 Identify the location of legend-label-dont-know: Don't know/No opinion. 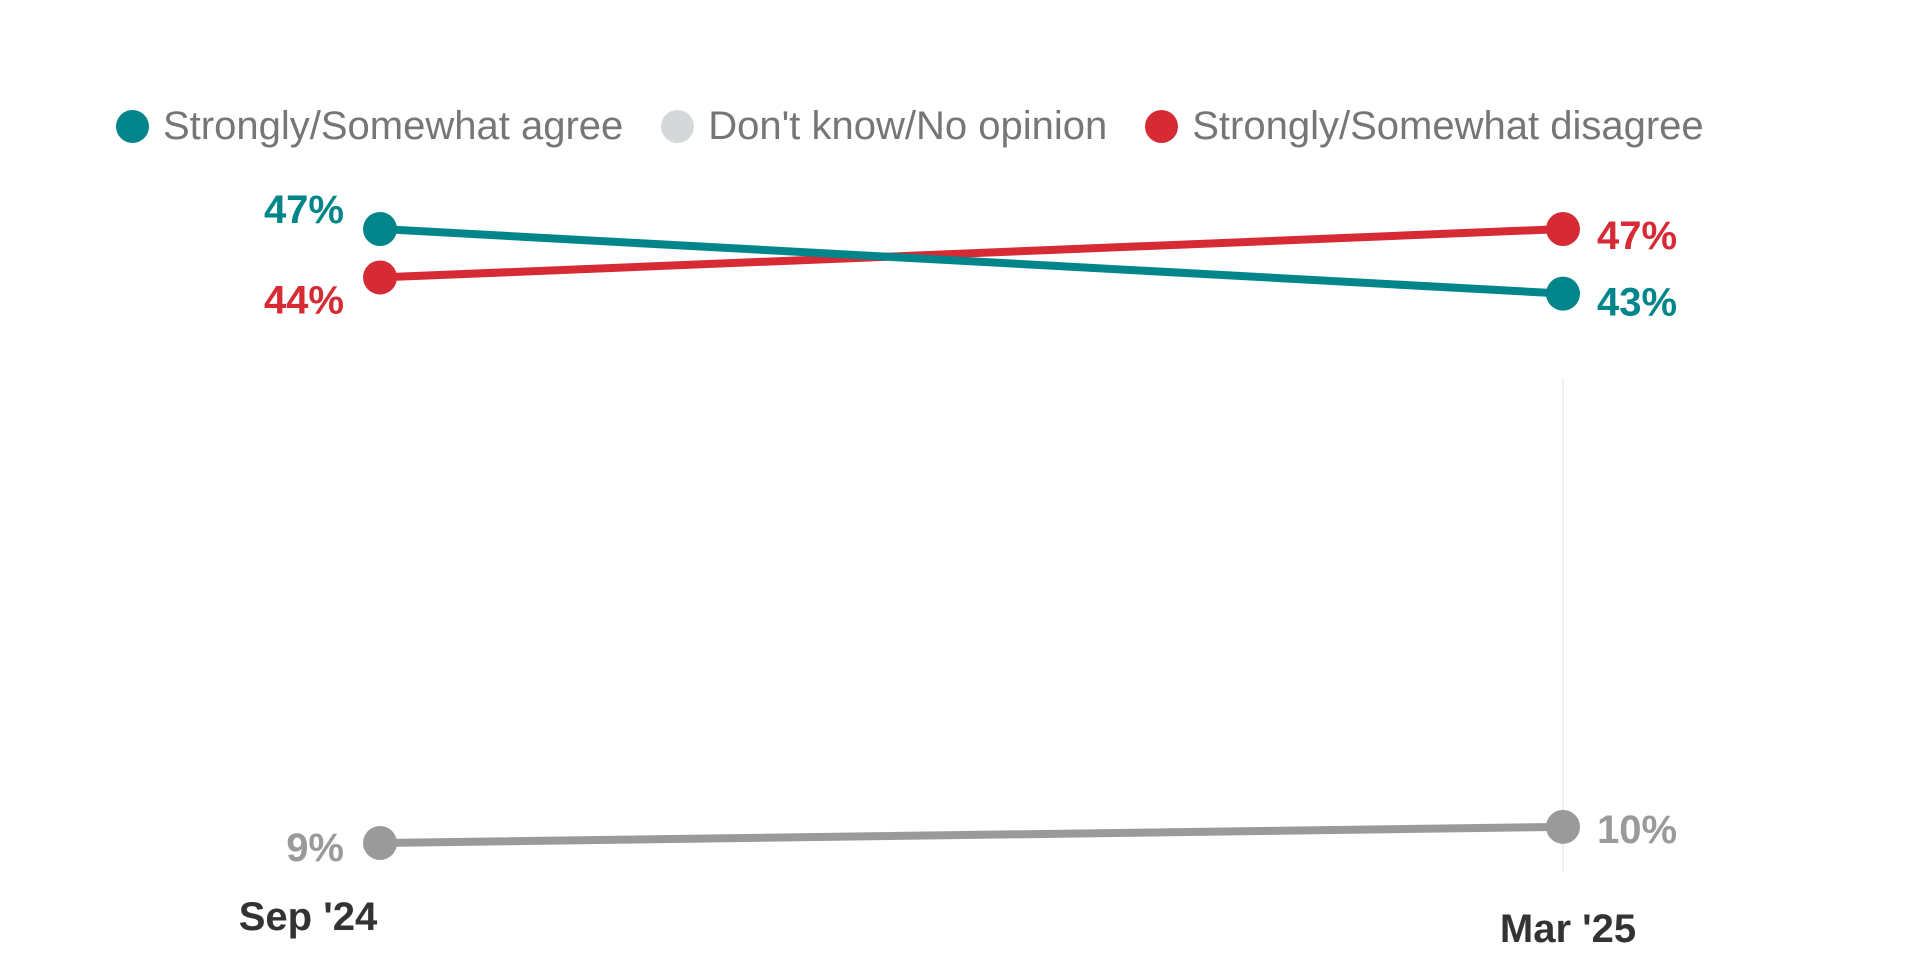
(908, 126).